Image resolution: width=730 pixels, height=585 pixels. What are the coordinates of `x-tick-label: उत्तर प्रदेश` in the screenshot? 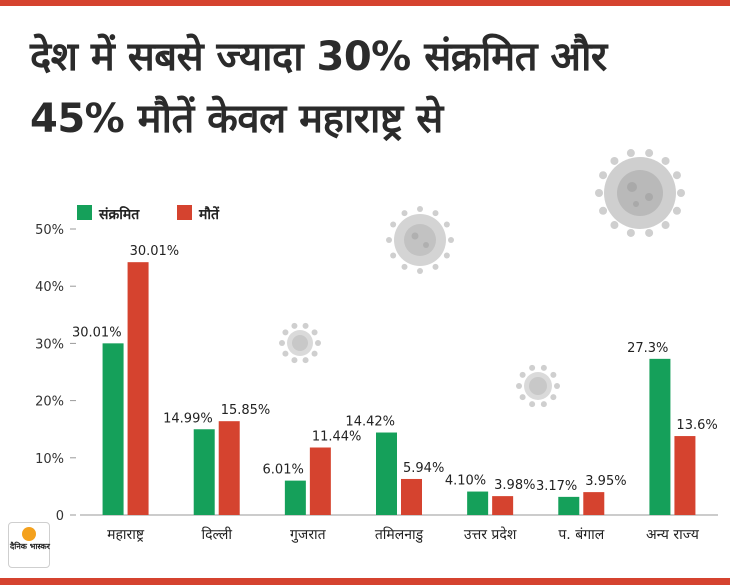 It's located at (490, 534).